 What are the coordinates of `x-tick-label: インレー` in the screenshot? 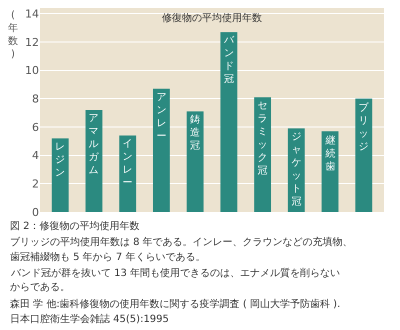 It's located at (127, 163).